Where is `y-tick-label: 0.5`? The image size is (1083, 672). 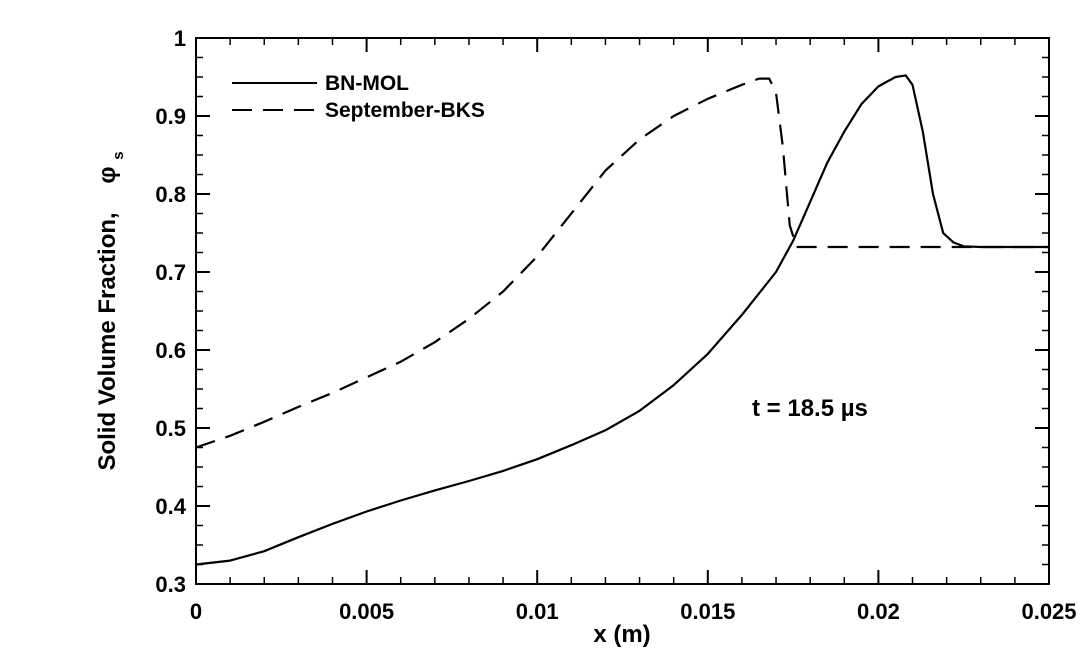 y-tick-label: 0.5 is located at coordinates (170, 428).